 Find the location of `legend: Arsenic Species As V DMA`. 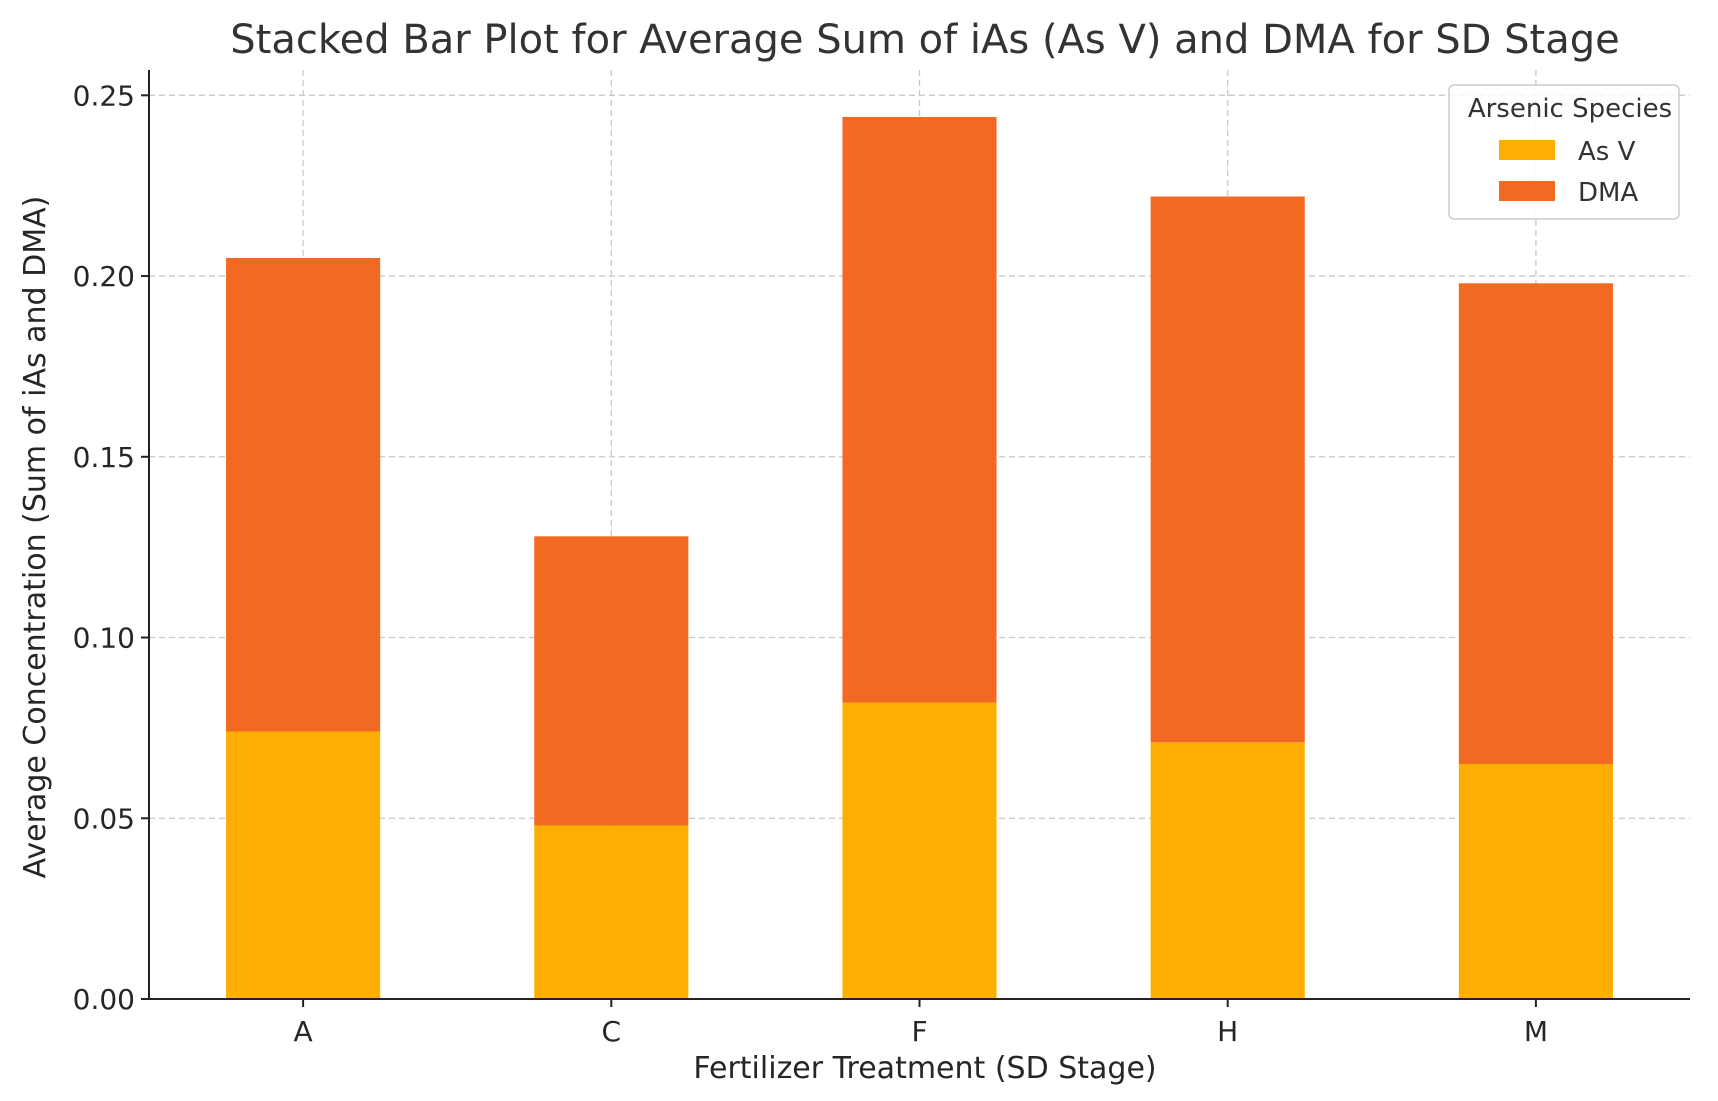

legend: Arsenic Species As V DMA is located at coordinates (1564, 152).